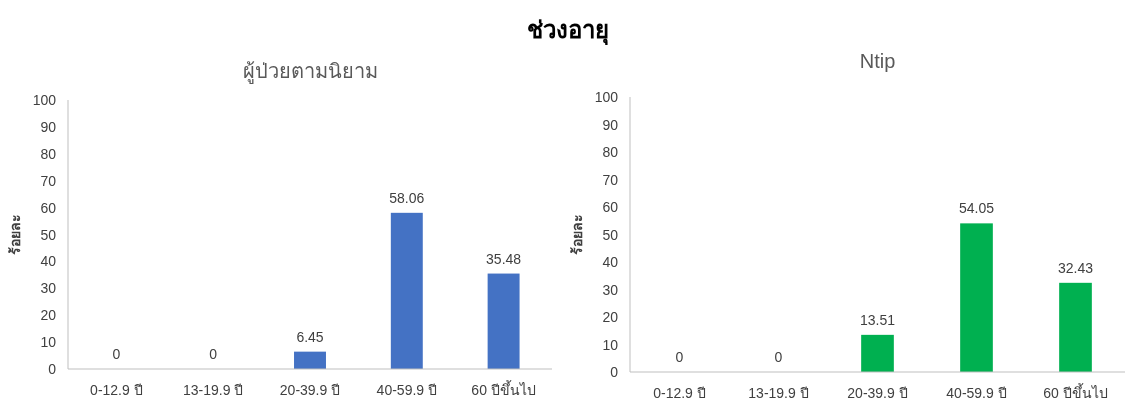 The height and width of the screenshot is (401, 1137). Describe the element at coordinates (568, 31) in the screenshot. I see `chart-title: ช่วงอายุ` at that location.